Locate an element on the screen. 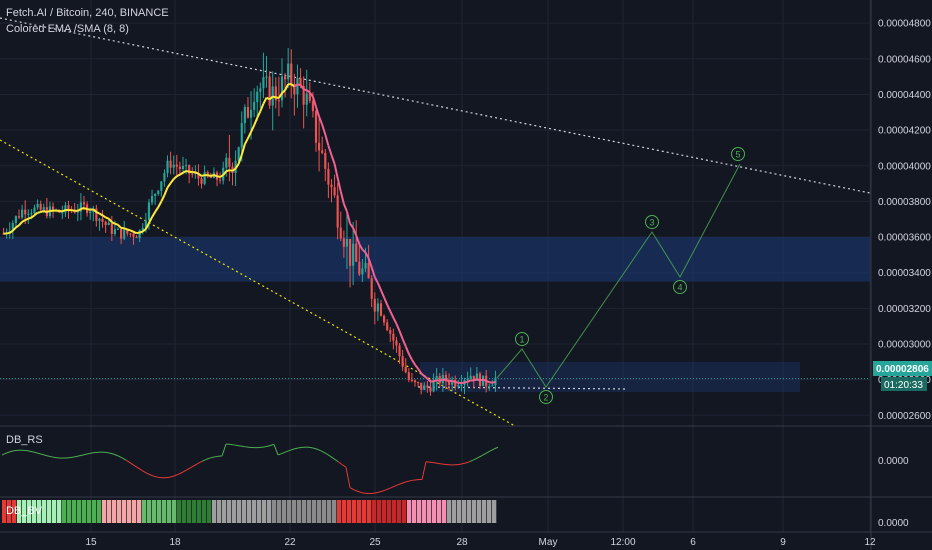 This screenshot has height=550, width=932. symbol-legend: Fetch.AI / Bitcoin, 240, BINANCE is located at coordinates (87, 13).